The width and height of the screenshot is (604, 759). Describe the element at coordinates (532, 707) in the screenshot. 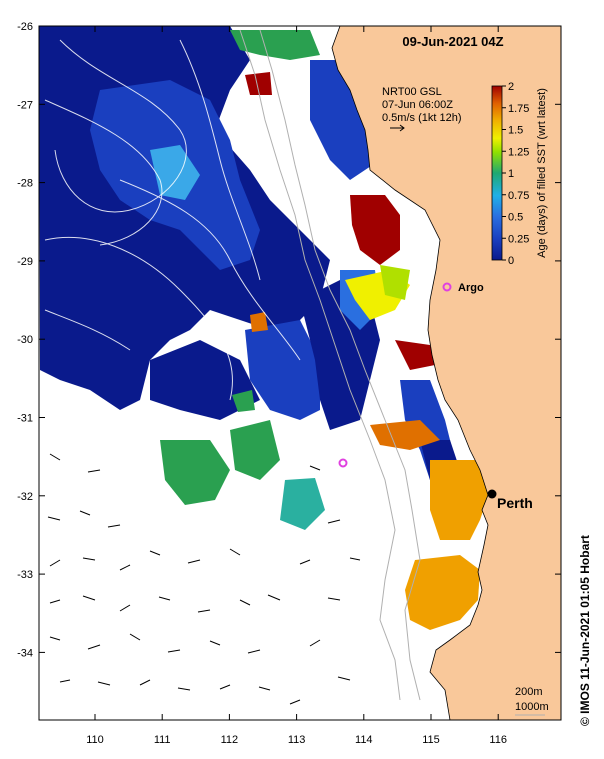

I see `isobath-legend-1000m: 1000m` at that location.